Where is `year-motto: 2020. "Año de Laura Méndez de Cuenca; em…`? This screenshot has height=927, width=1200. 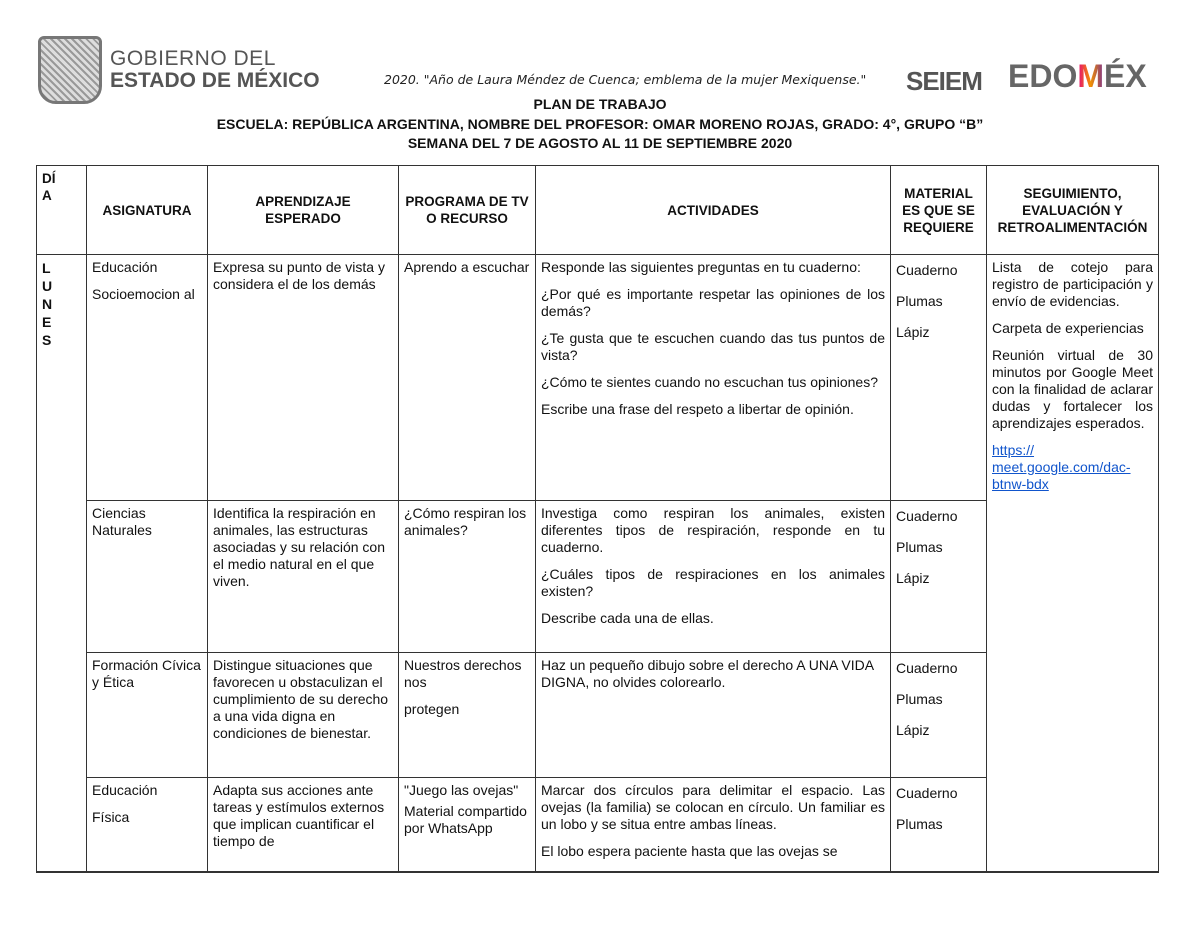 year-motto: 2020. "Año de Laura Méndez de Cuenca; em… is located at coordinates (625, 79).